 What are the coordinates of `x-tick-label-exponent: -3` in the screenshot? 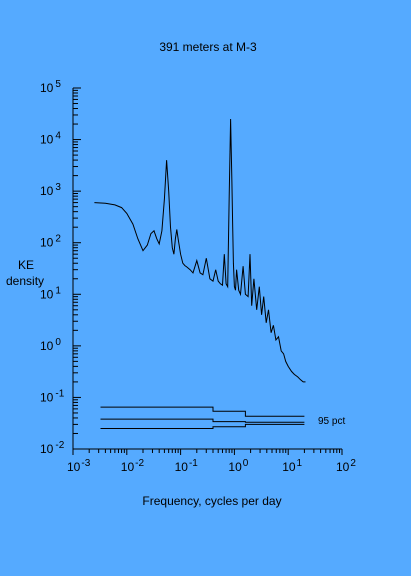 It's located at (85, 463).